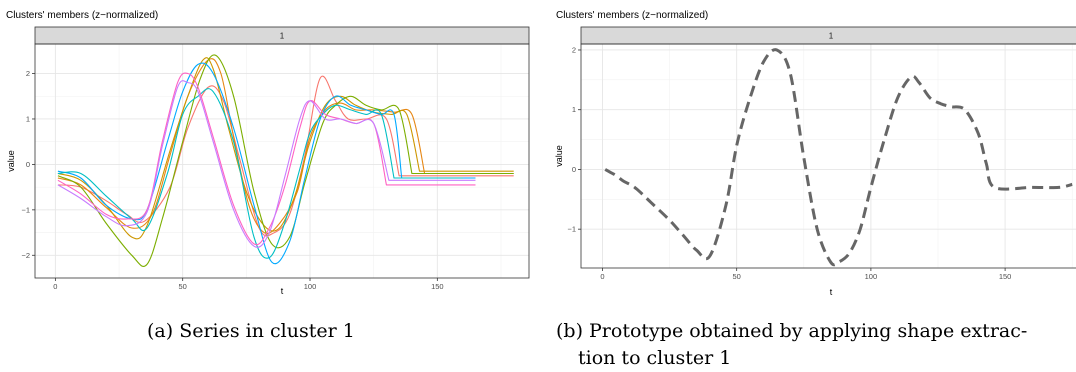 Image resolution: width=1076 pixels, height=372 pixels. Describe the element at coordinates (1005, 276) in the screenshot. I see `chart-b-xtick-label: 150` at that location.